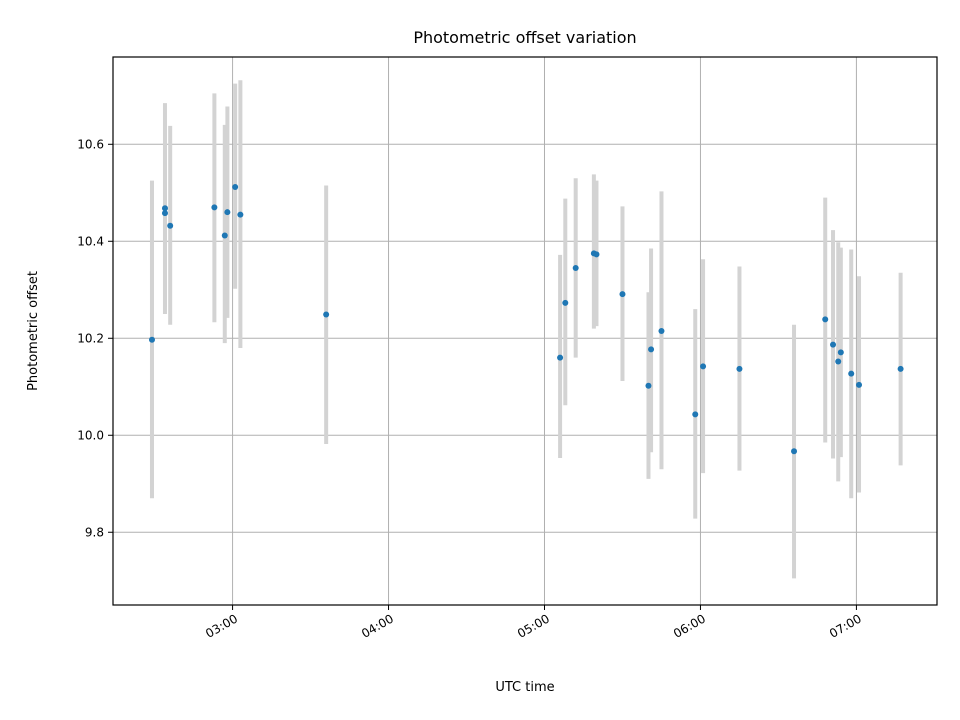 This screenshot has height=720, width=960. Describe the element at coordinates (524, 687) in the screenshot. I see `x-axis-label: UTC time` at that location.